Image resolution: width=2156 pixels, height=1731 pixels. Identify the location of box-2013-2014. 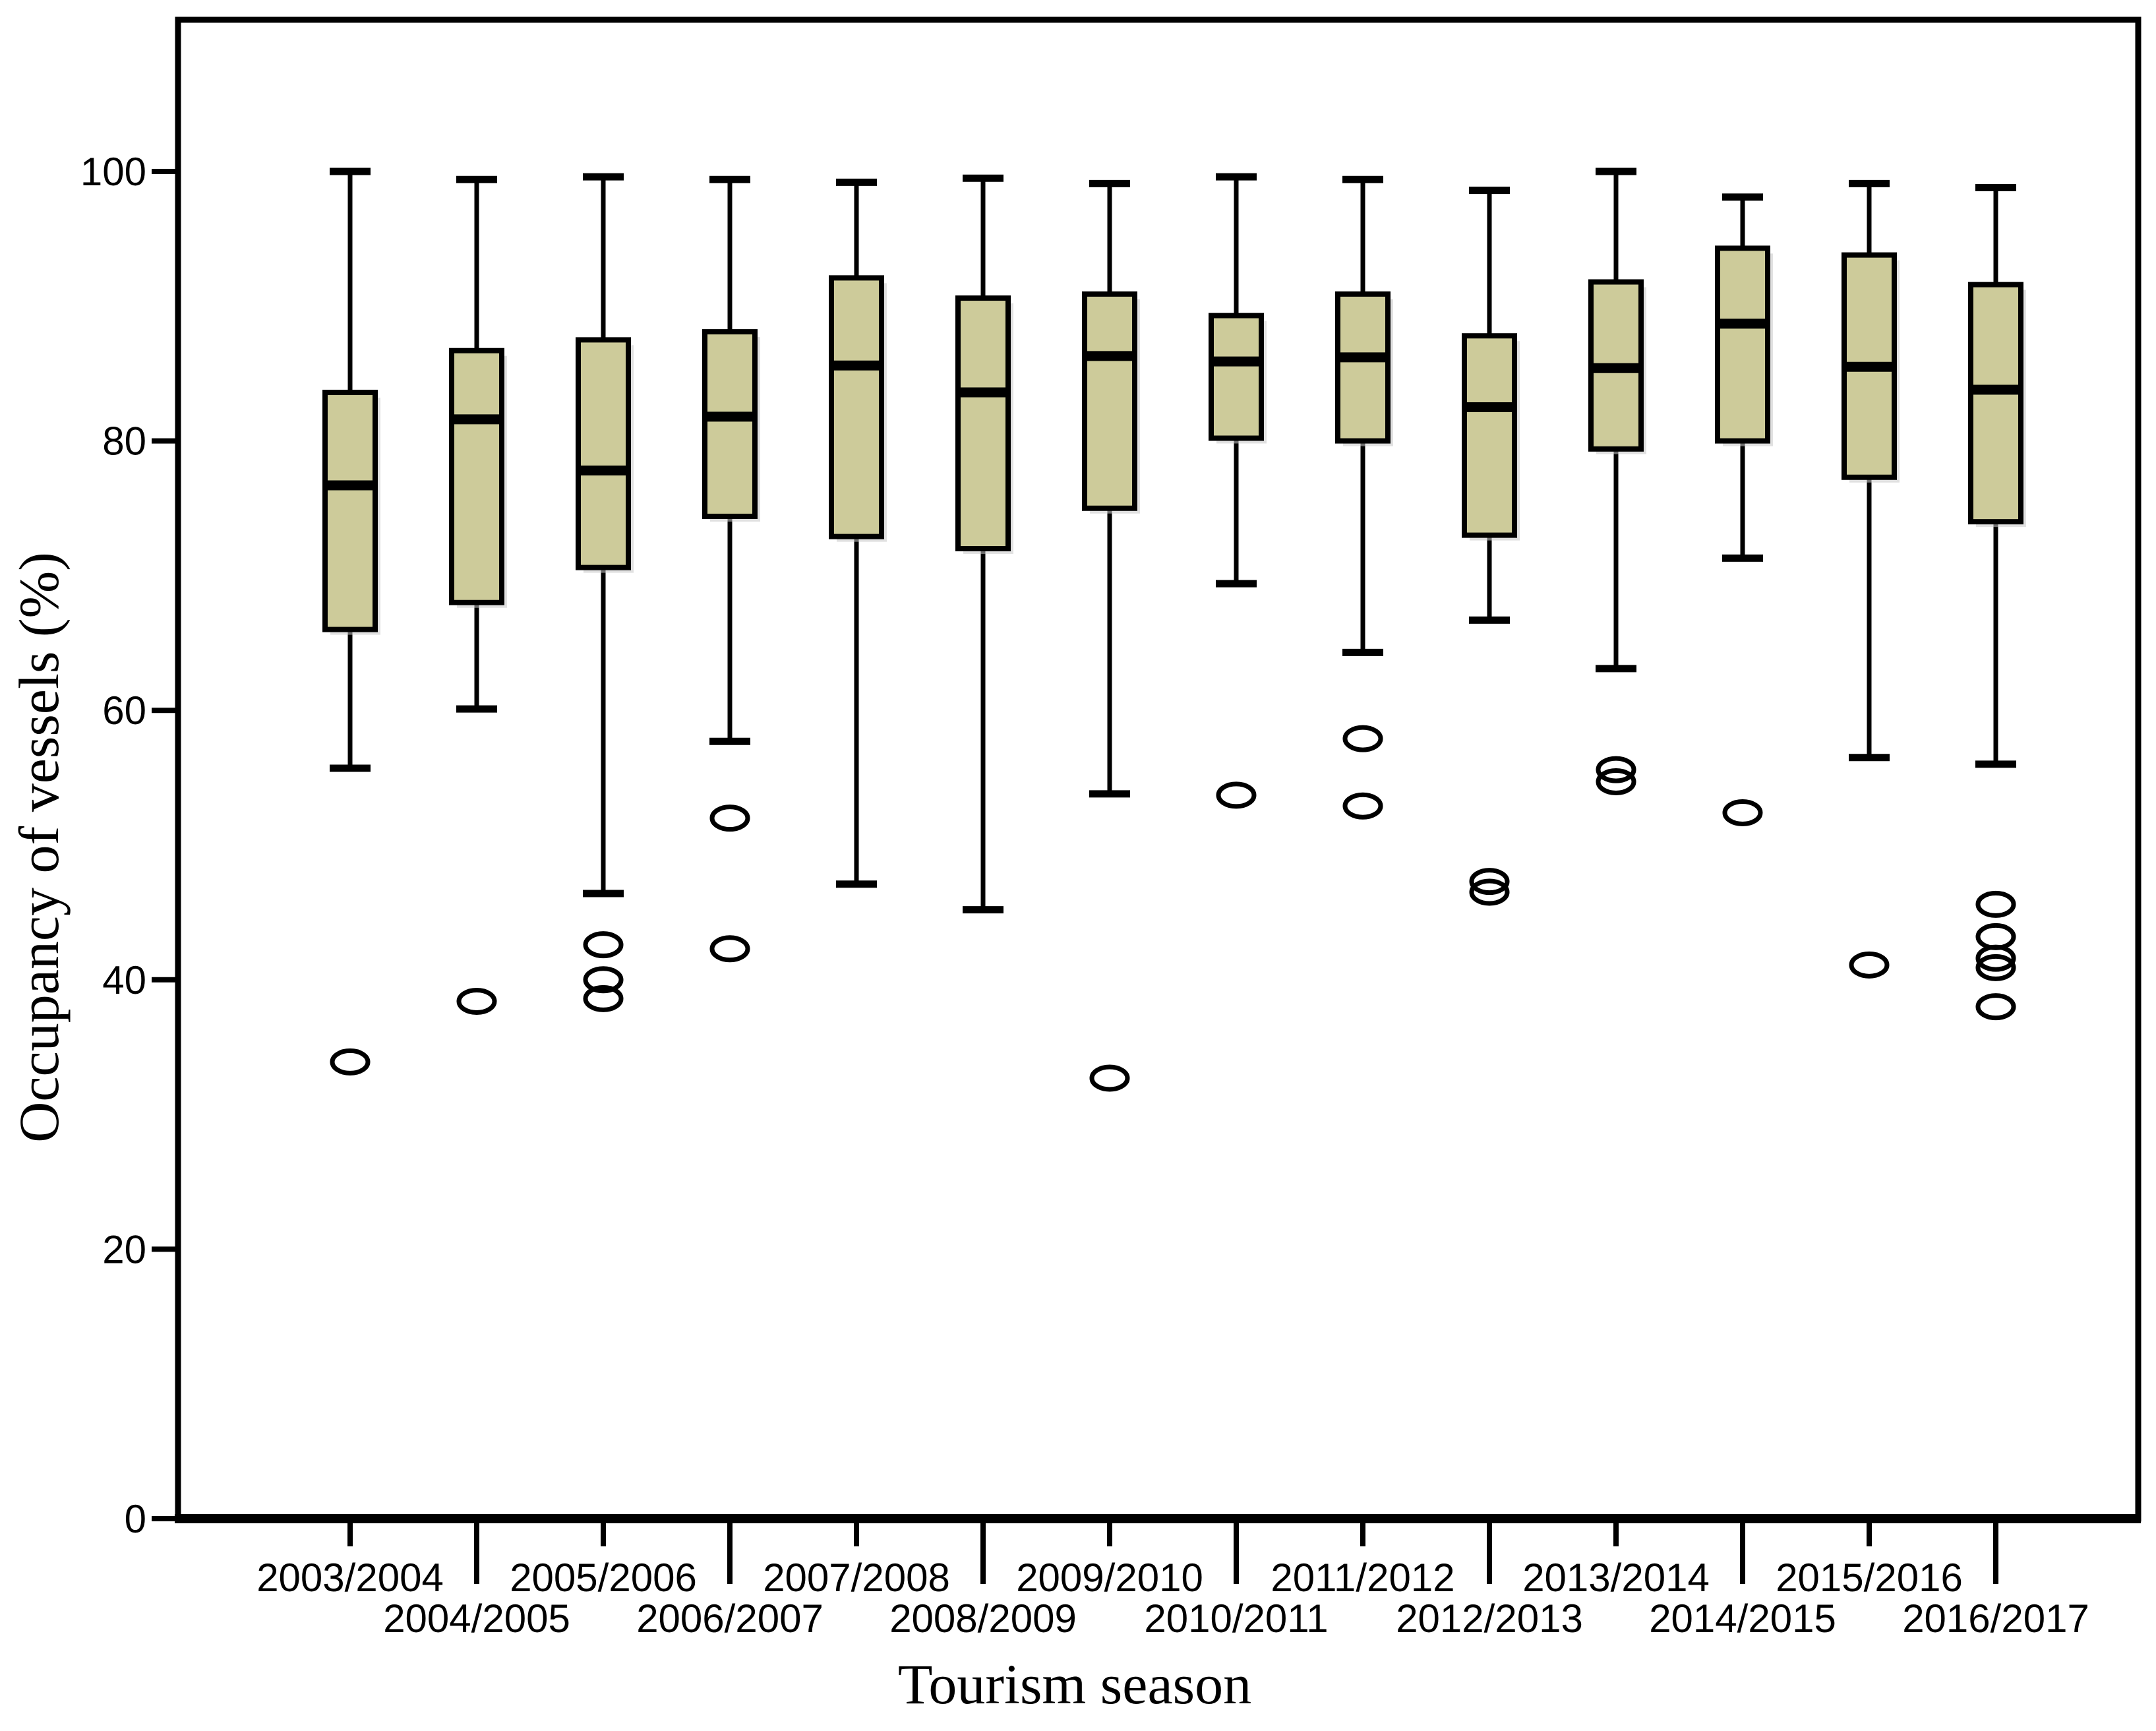
(1617, 481).